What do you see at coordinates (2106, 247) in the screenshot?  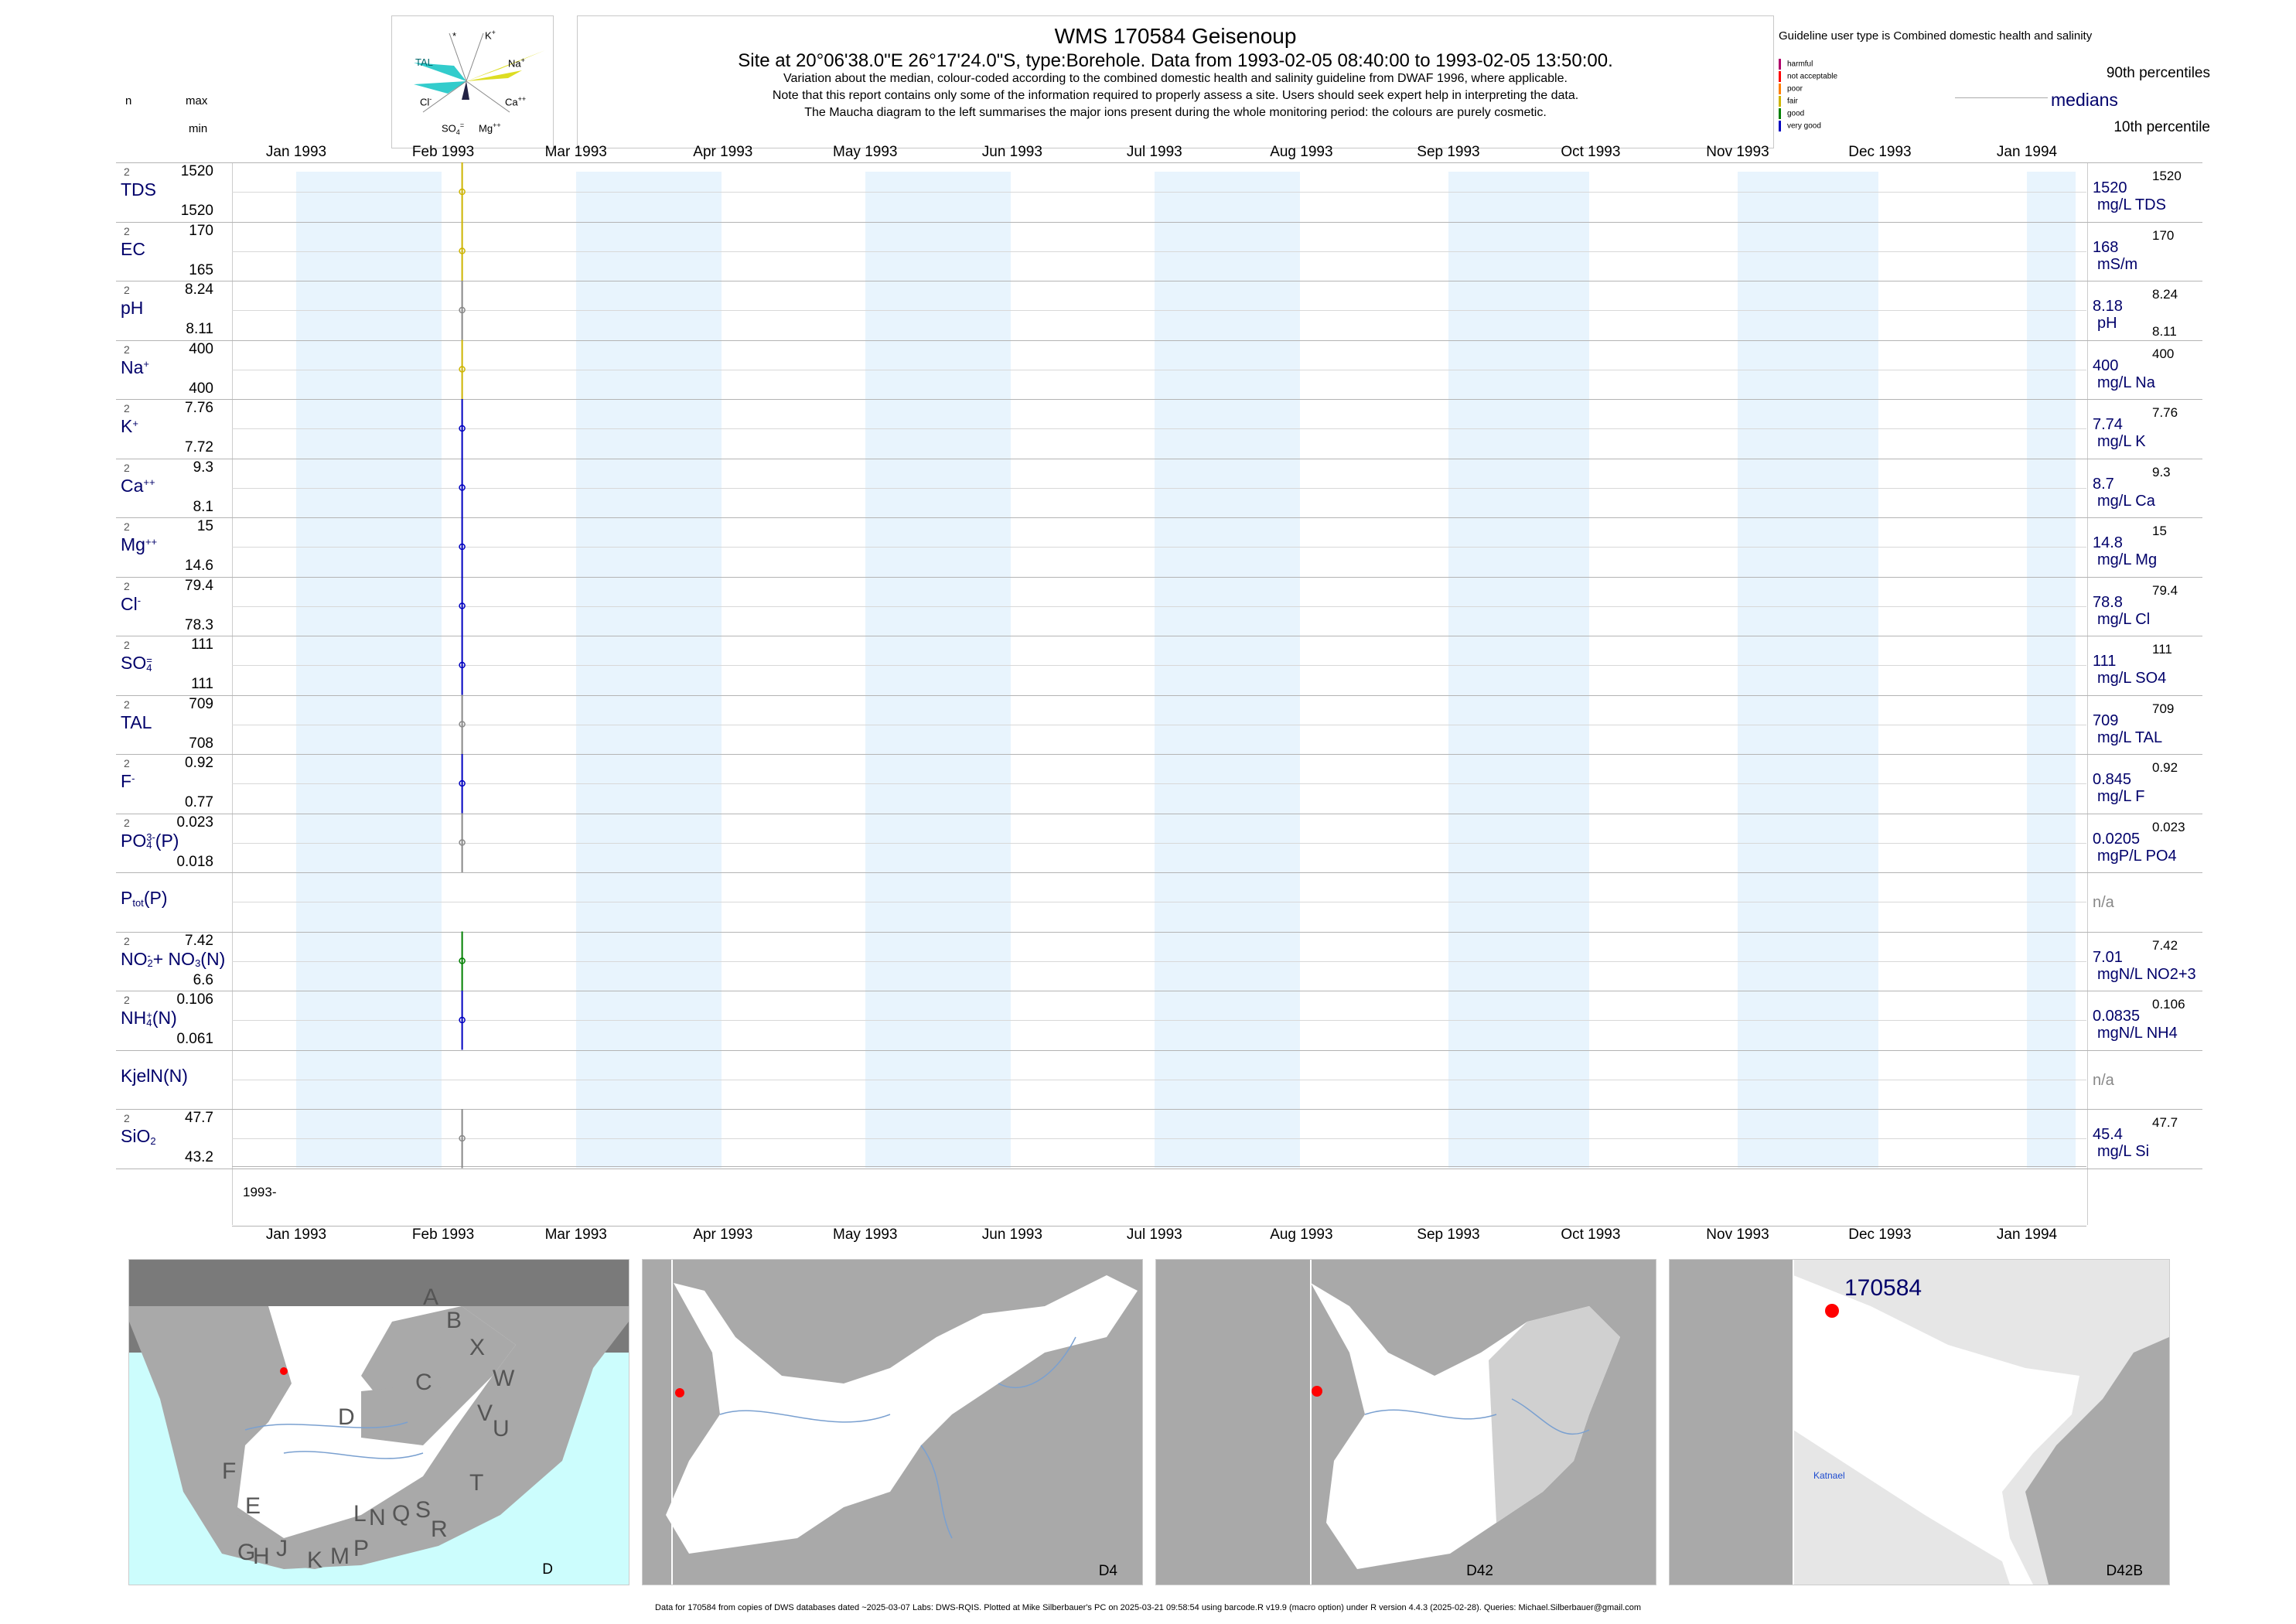 I see `median-value: 168` at bounding box center [2106, 247].